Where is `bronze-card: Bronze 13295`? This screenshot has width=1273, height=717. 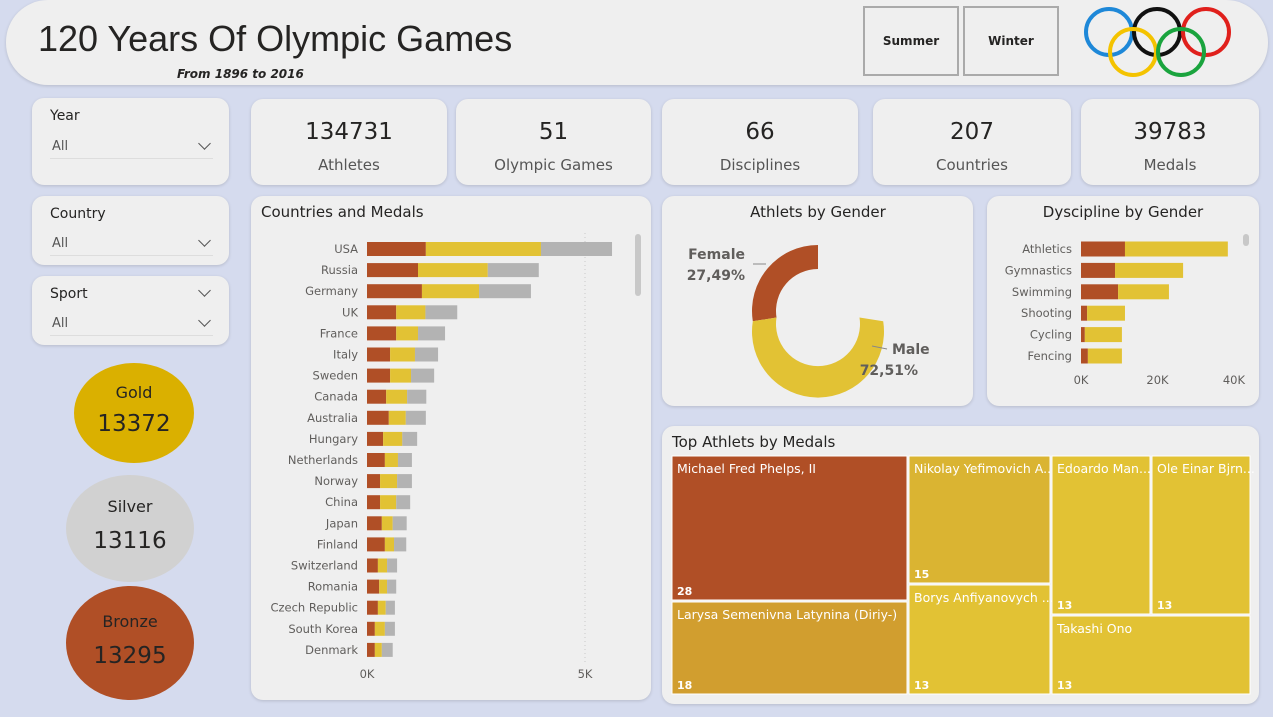
bronze-card: Bronze 13295 is located at coordinates (130, 643).